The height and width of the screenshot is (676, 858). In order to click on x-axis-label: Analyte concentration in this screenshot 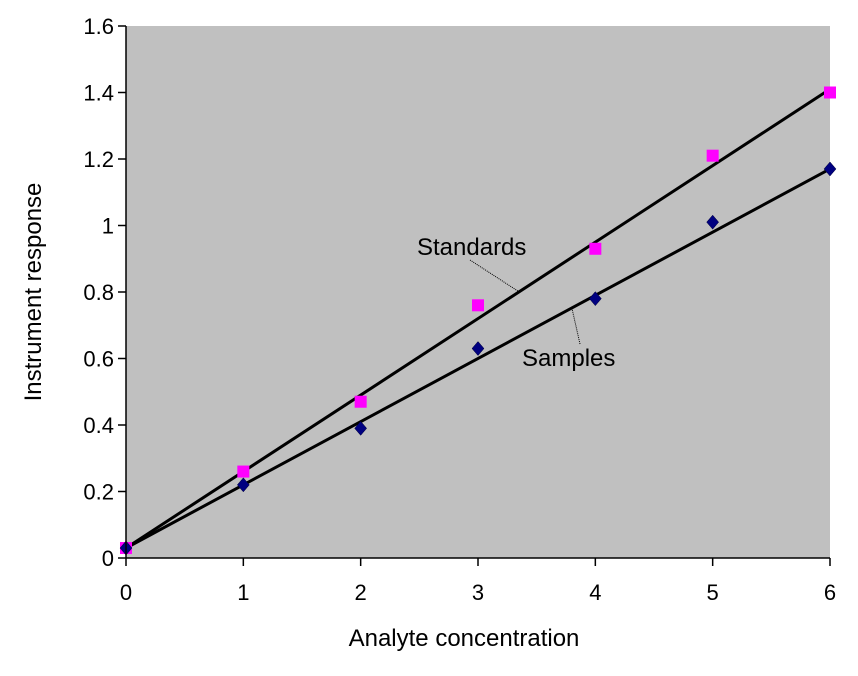, I will do `click(464, 638)`.